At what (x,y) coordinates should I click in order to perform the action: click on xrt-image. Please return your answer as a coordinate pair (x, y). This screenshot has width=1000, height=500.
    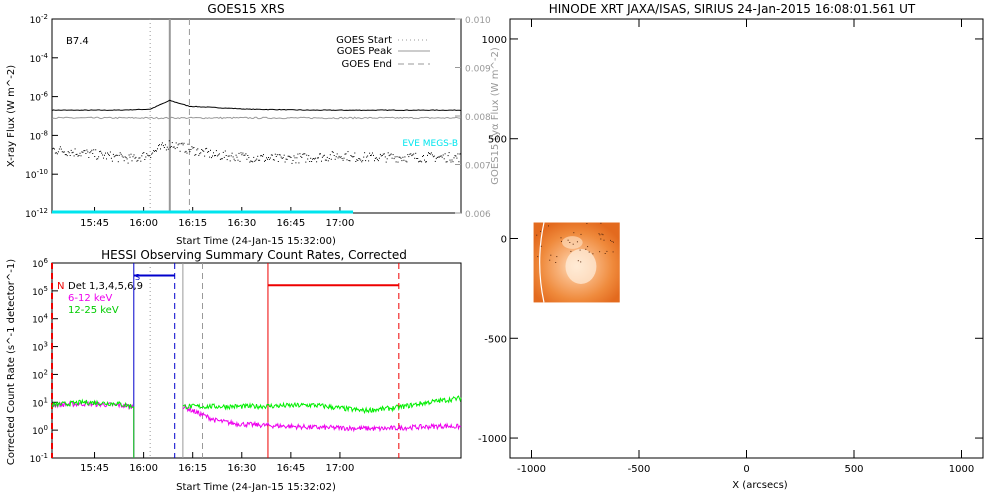
    Looking at the image, I should click on (576, 262).